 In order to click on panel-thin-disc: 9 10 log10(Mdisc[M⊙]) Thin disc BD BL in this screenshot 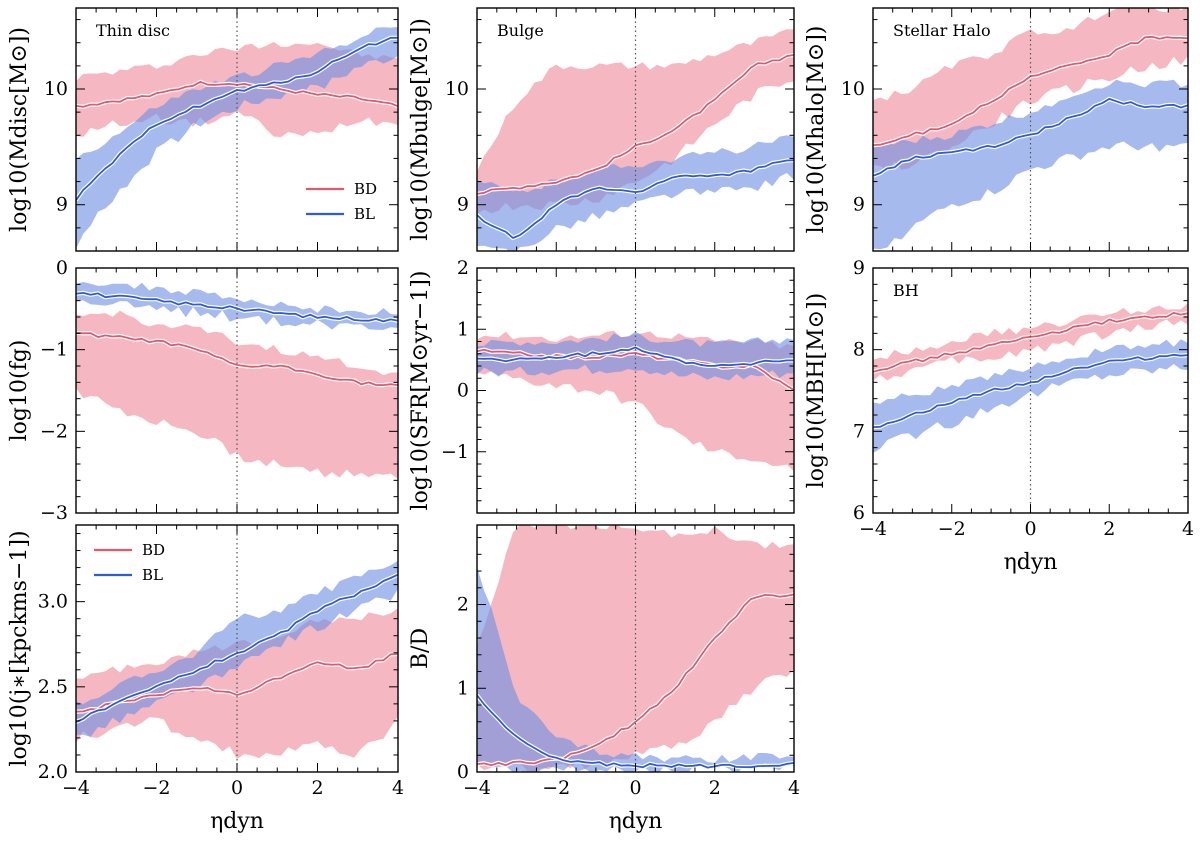, I will do `click(203, 129)`.